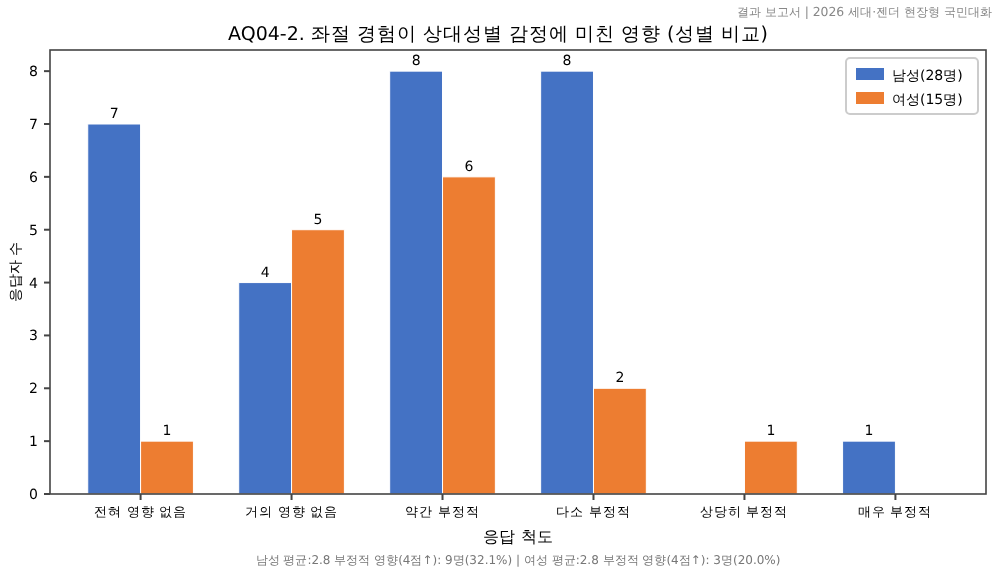 The image size is (1000, 576). What do you see at coordinates (518, 537) in the screenshot?
I see `x-axis-title: 응답 척도` at bounding box center [518, 537].